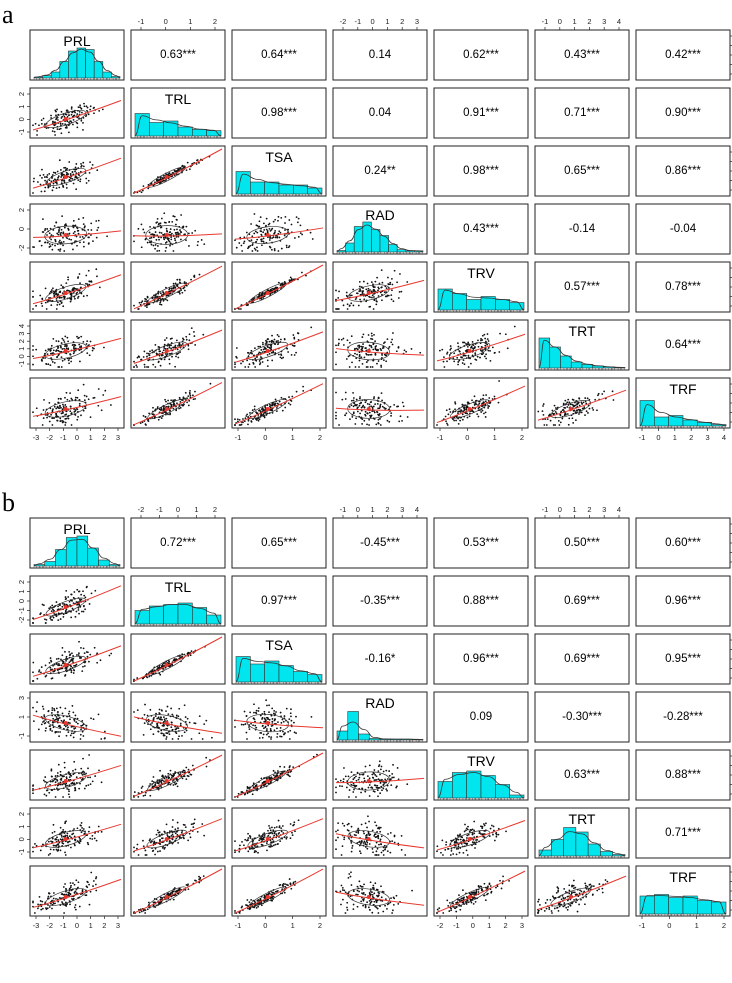  What do you see at coordinates (380, 601) in the screenshot?
I see `cell-TRL-RAD: -0.35***` at bounding box center [380, 601].